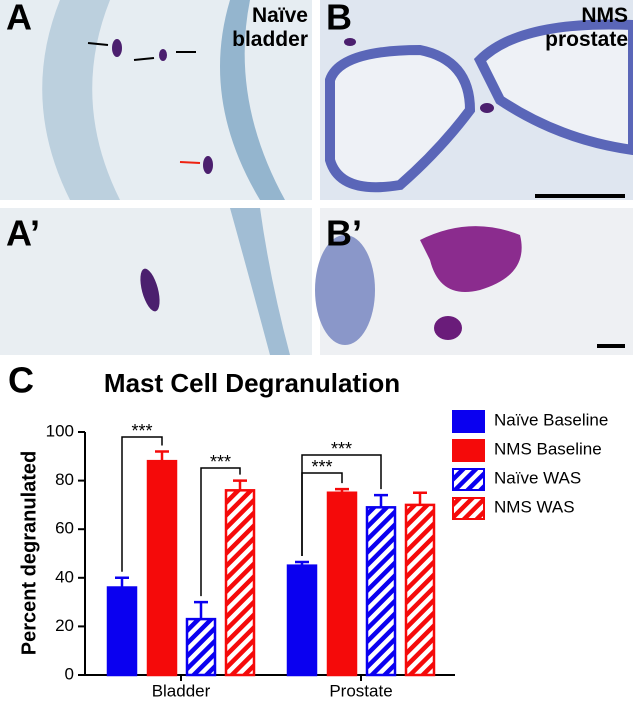  Describe the element at coordinates (64, 625) in the screenshot. I see `y-tick-label: 20` at that location.